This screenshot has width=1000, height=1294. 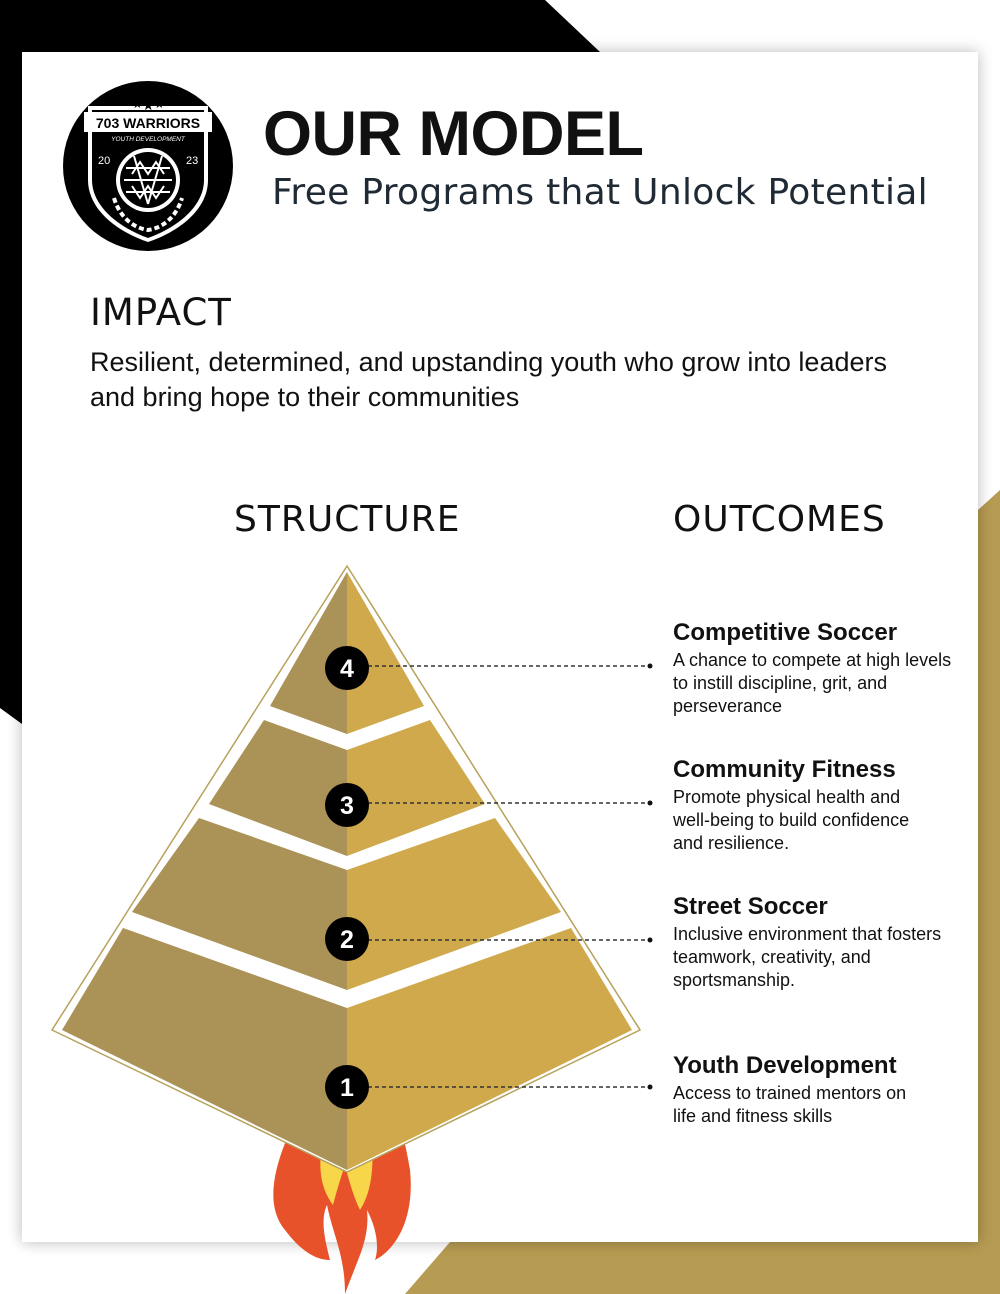 What do you see at coordinates (989, 892) in the screenshot?
I see `gold-corner-shape-right` at bounding box center [989, 892].